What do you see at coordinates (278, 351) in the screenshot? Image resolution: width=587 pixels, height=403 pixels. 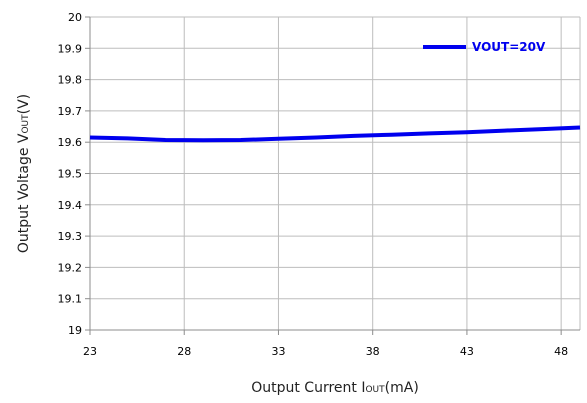 I see `x-tick-label: 33` at bounding box center [278, 351].